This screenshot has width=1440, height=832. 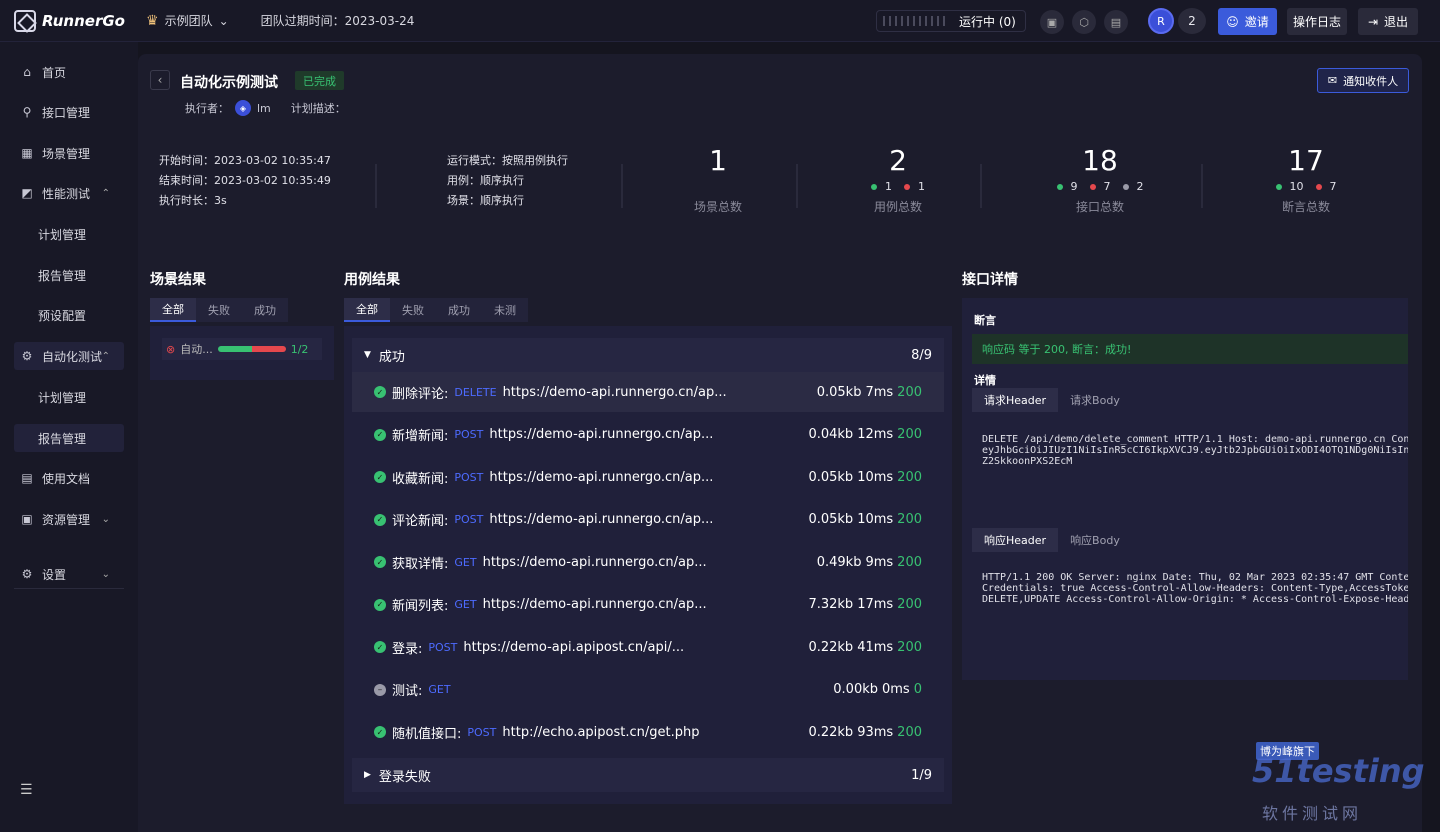 What do you see at coordinates (62, 275) in the screenshot?
I see `sidebar-item-perf-report: 报告管理` at bounding box center [62, 275].